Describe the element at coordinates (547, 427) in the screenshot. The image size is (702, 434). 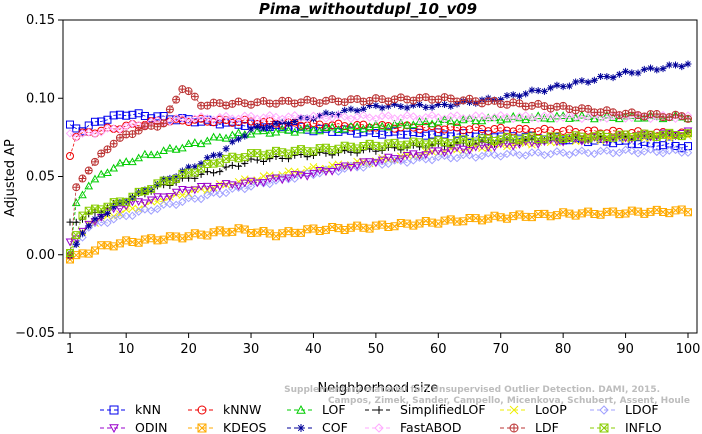
I see `legend-label: LDF` at that location.